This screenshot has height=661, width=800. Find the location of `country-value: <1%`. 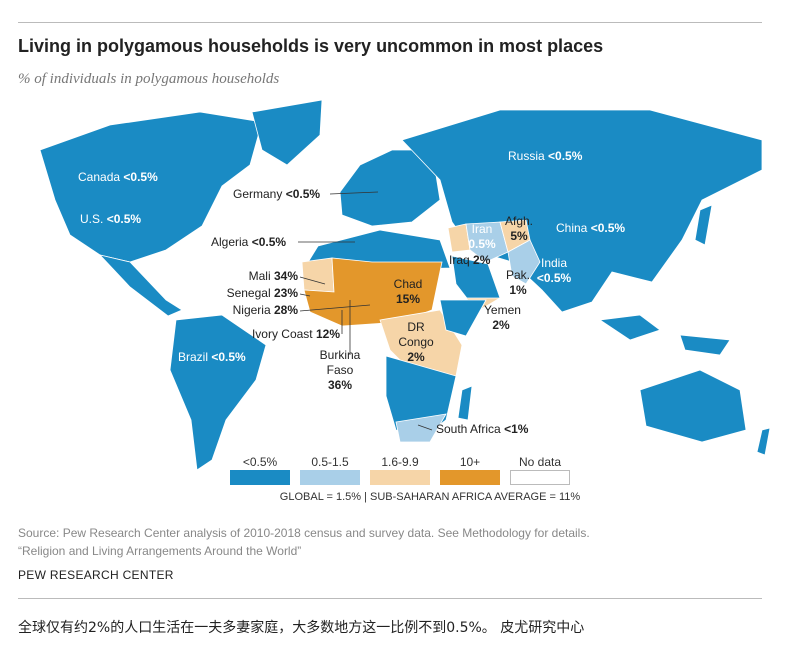

country-value: <1% is located at coordinates (516, 429).